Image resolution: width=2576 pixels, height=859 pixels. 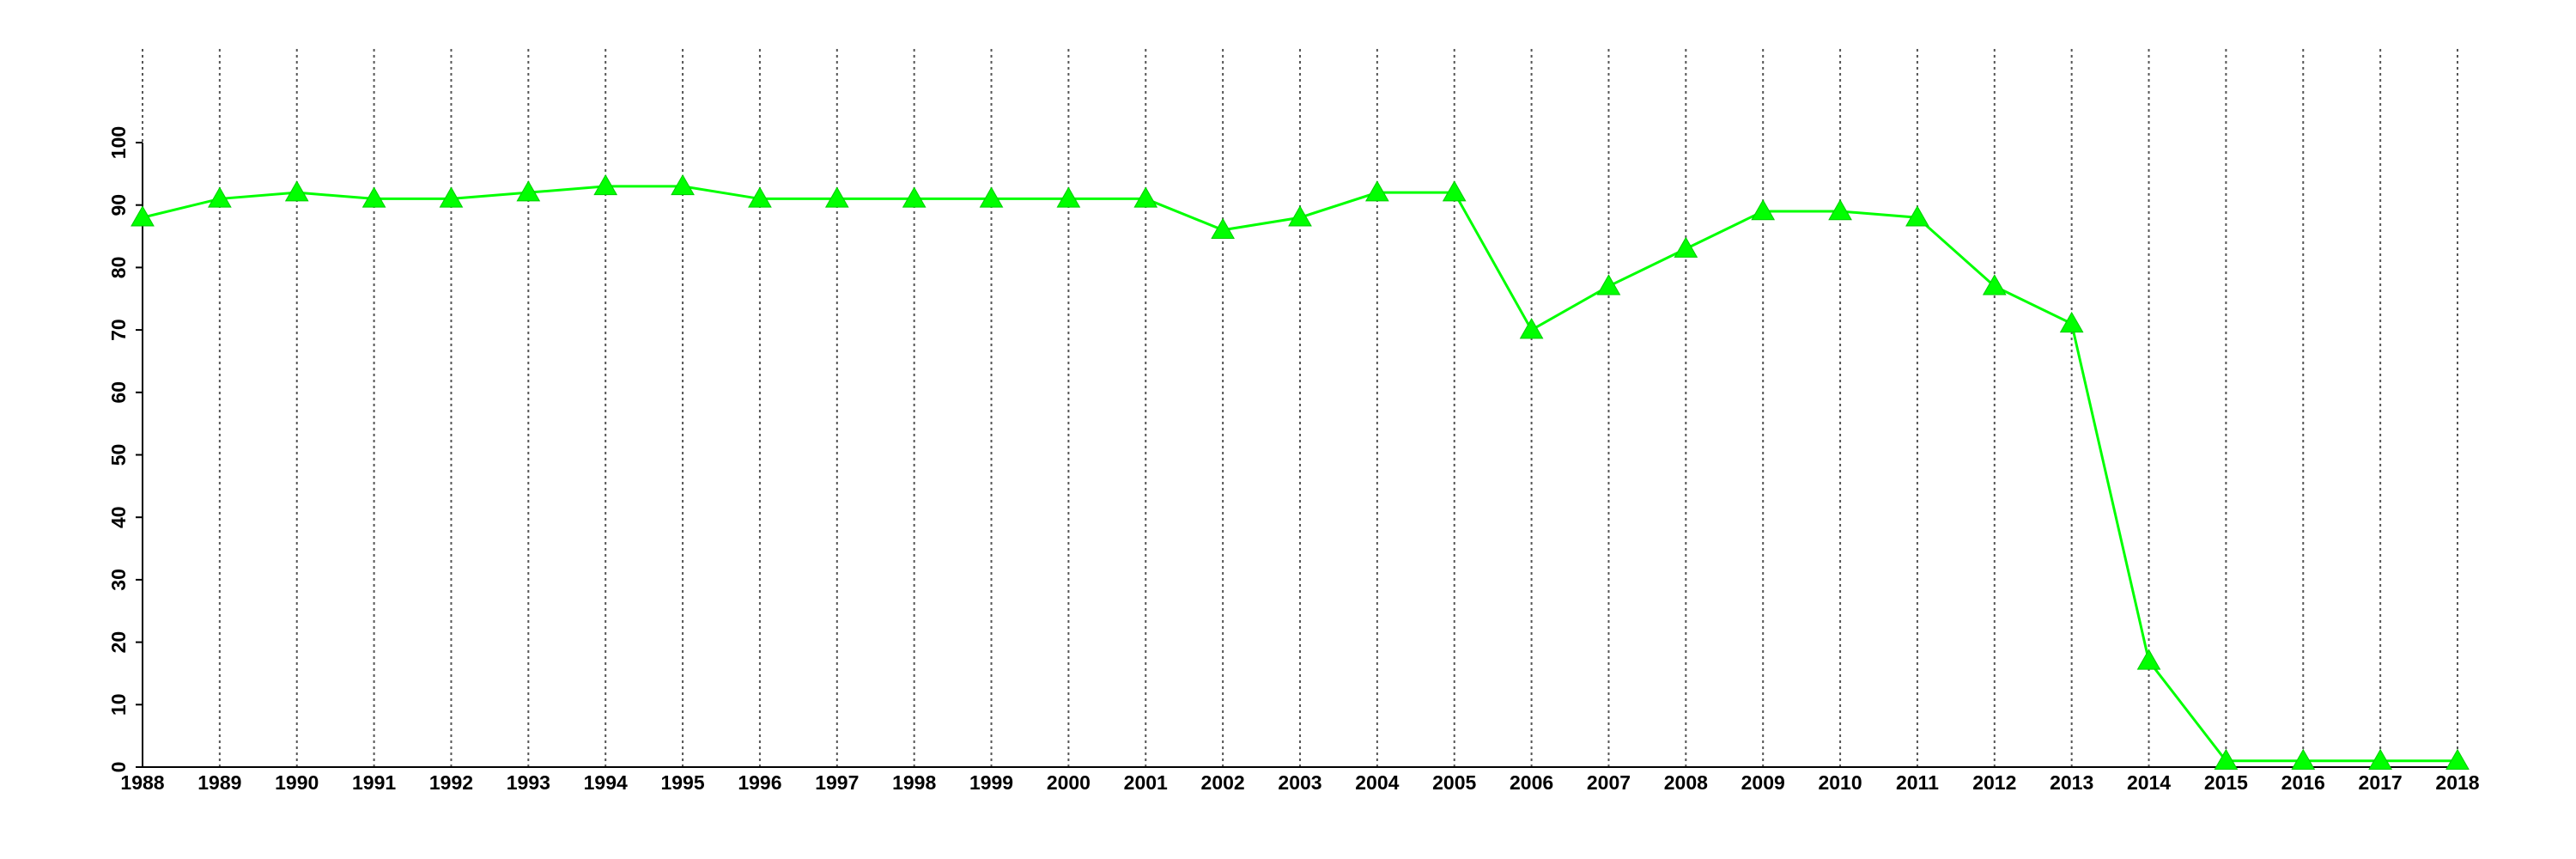 I want to click on x-tick-label: 2013, so click(x=2071, y=783).